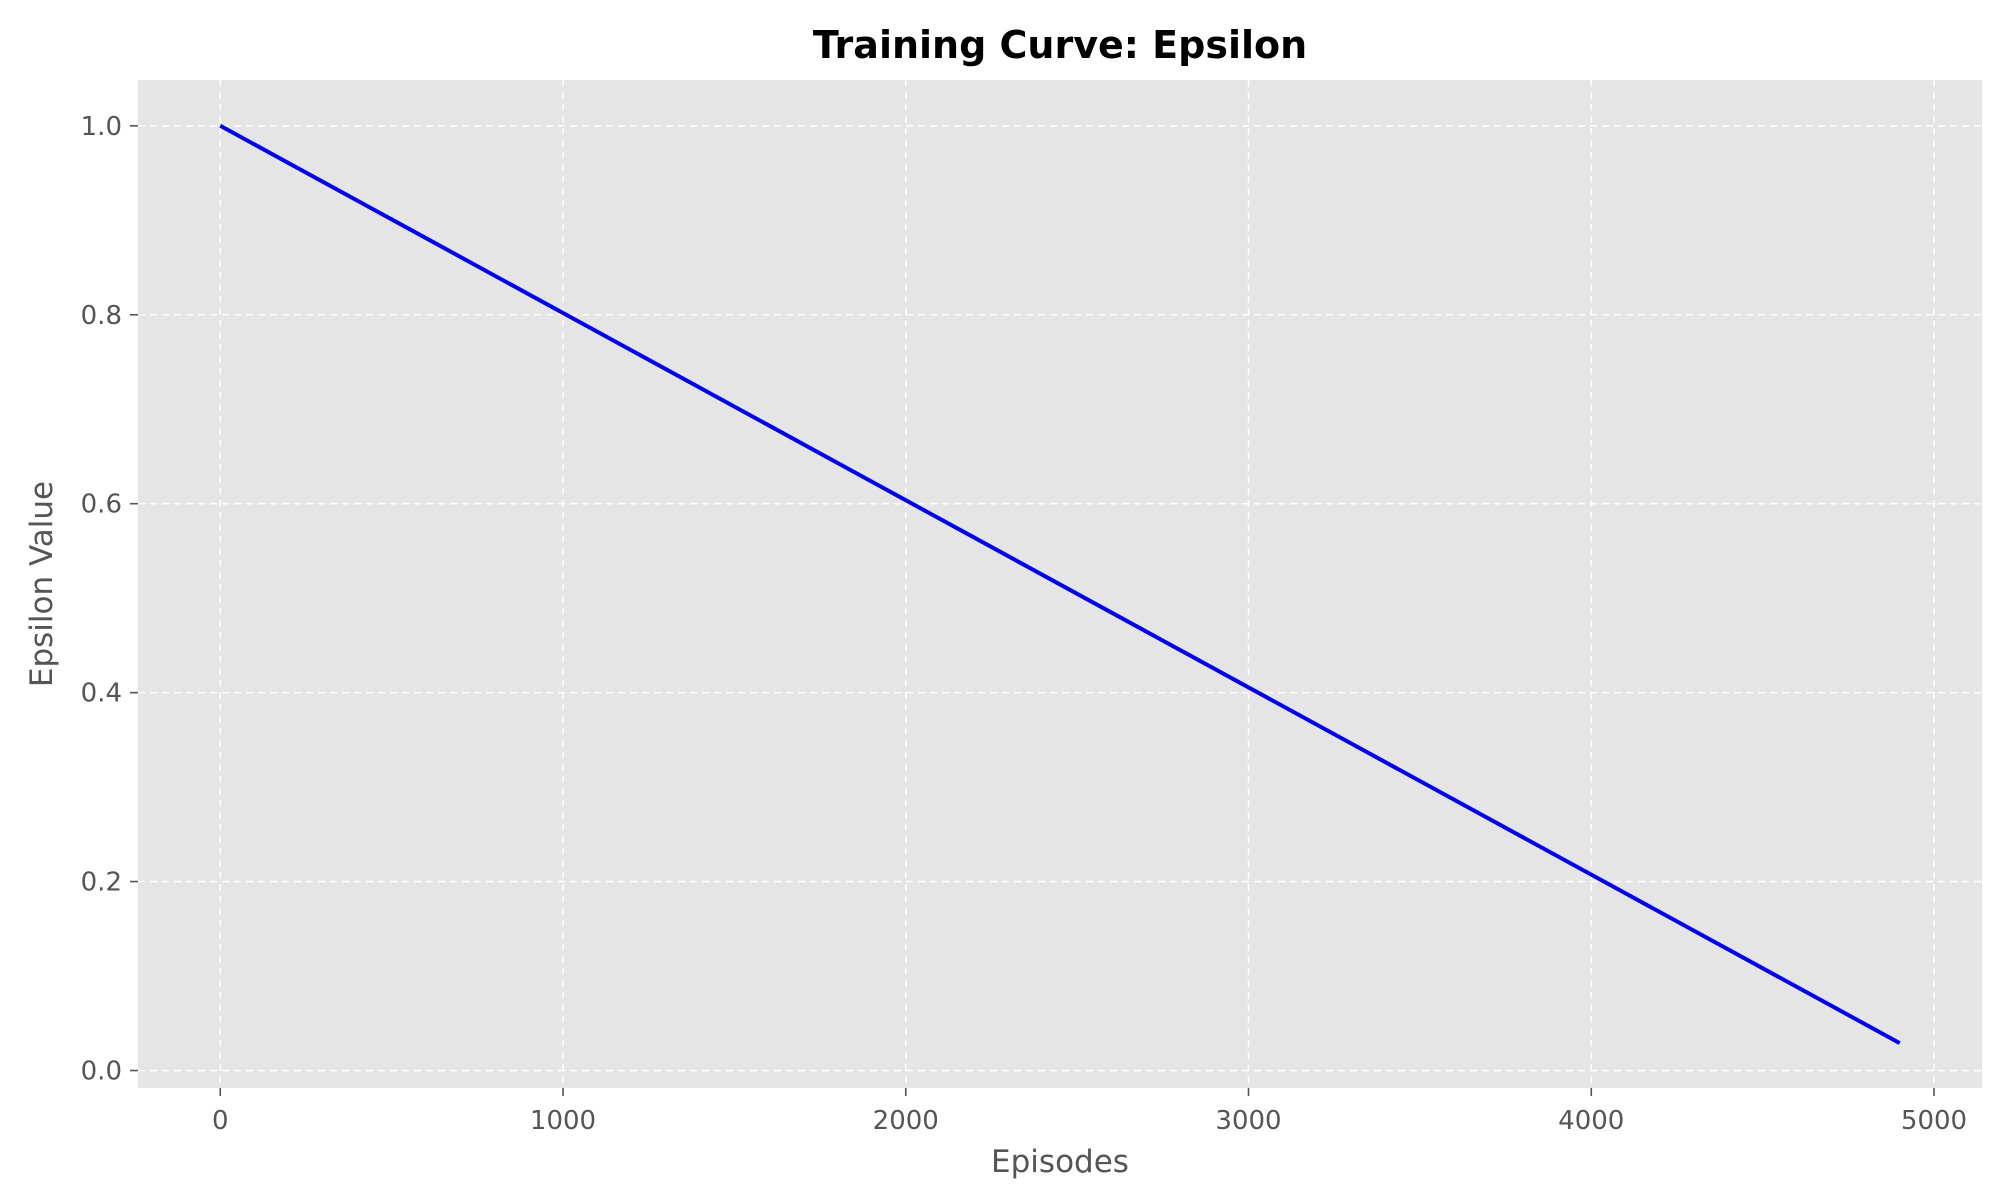 The image size is (2000, 1200). What do you see at coordinates (101, 883) in the screenshot?
I see `y-tick-label: 0.2` at bounding box center [101, 883].